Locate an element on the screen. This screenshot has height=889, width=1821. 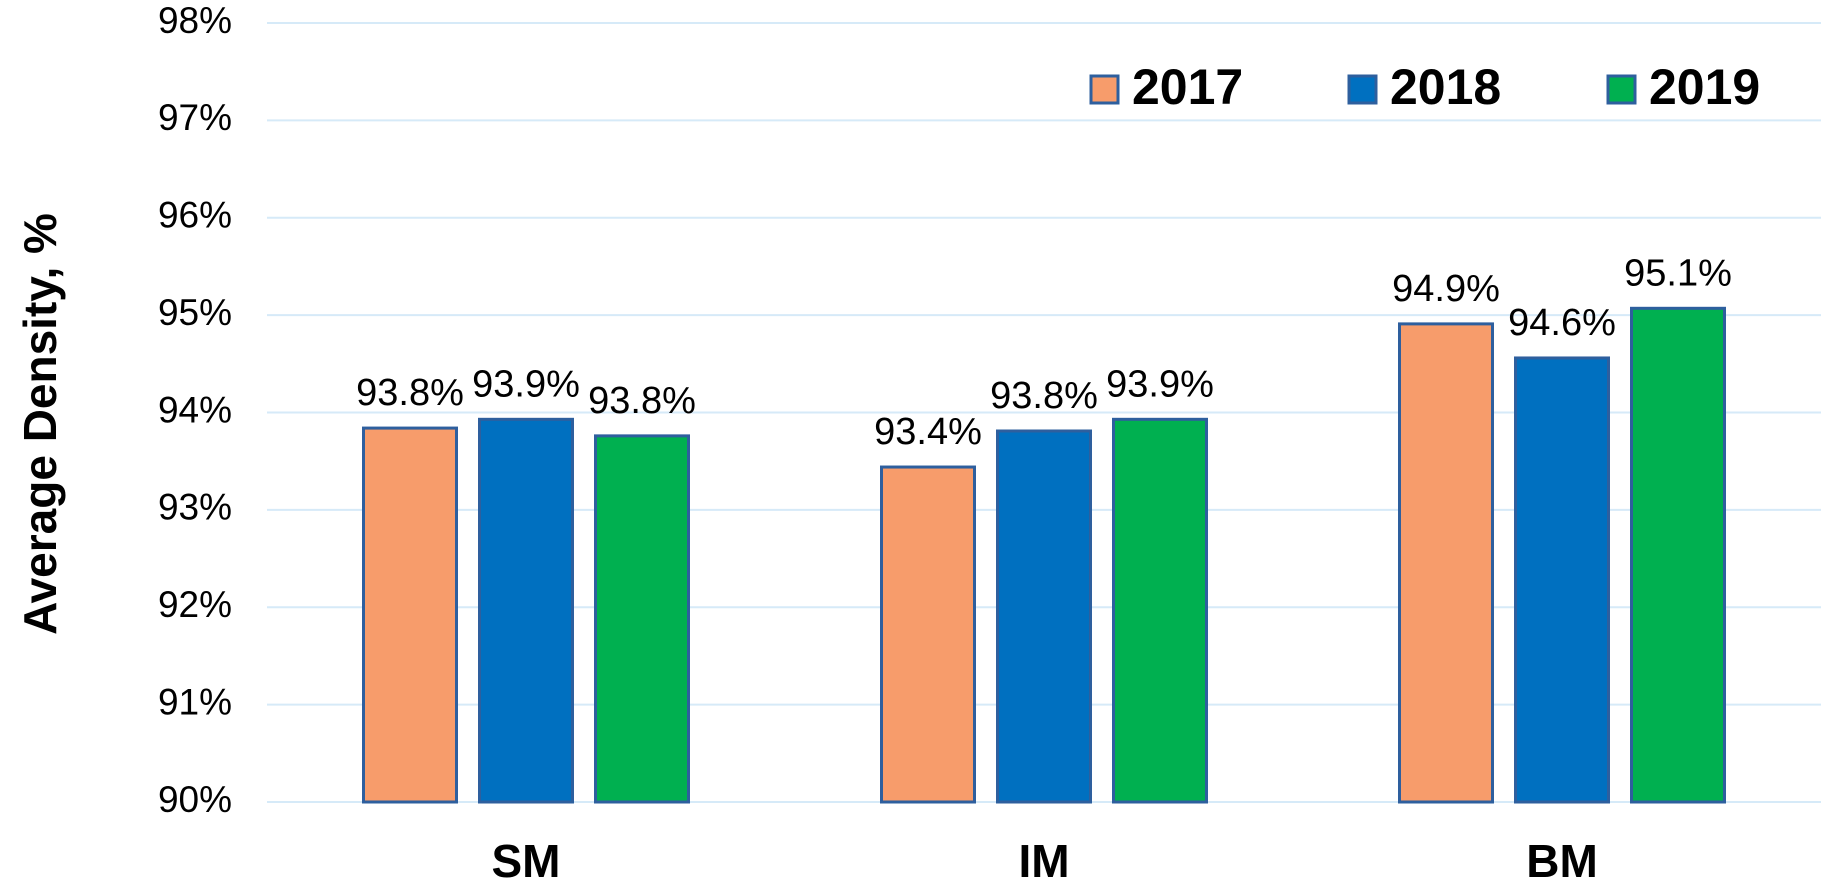
y-axis-title: Average Density, % is located at coordinates (40, 424).